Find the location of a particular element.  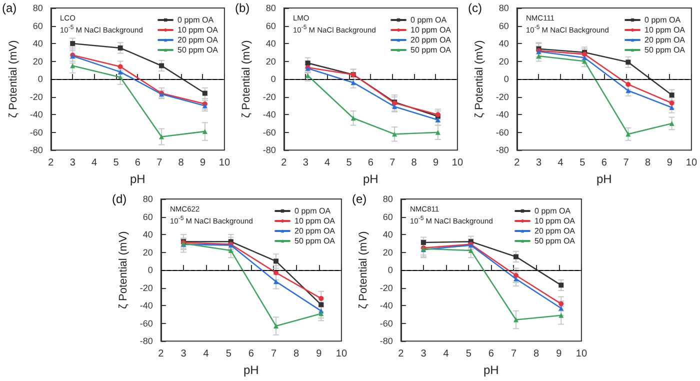

chart-title: (d) is located at coordinates (119, 199).